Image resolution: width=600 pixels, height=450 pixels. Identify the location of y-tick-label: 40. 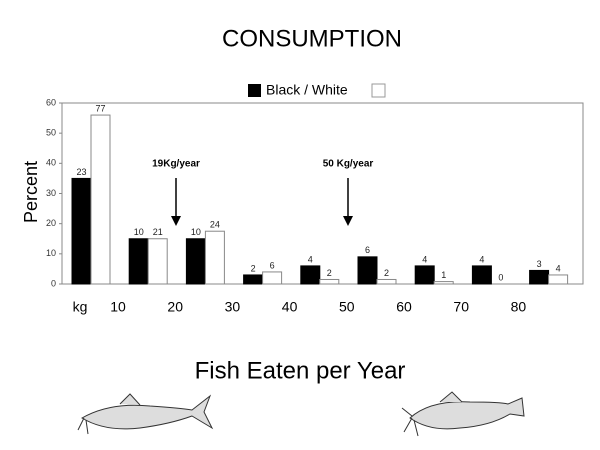
(51, 163).